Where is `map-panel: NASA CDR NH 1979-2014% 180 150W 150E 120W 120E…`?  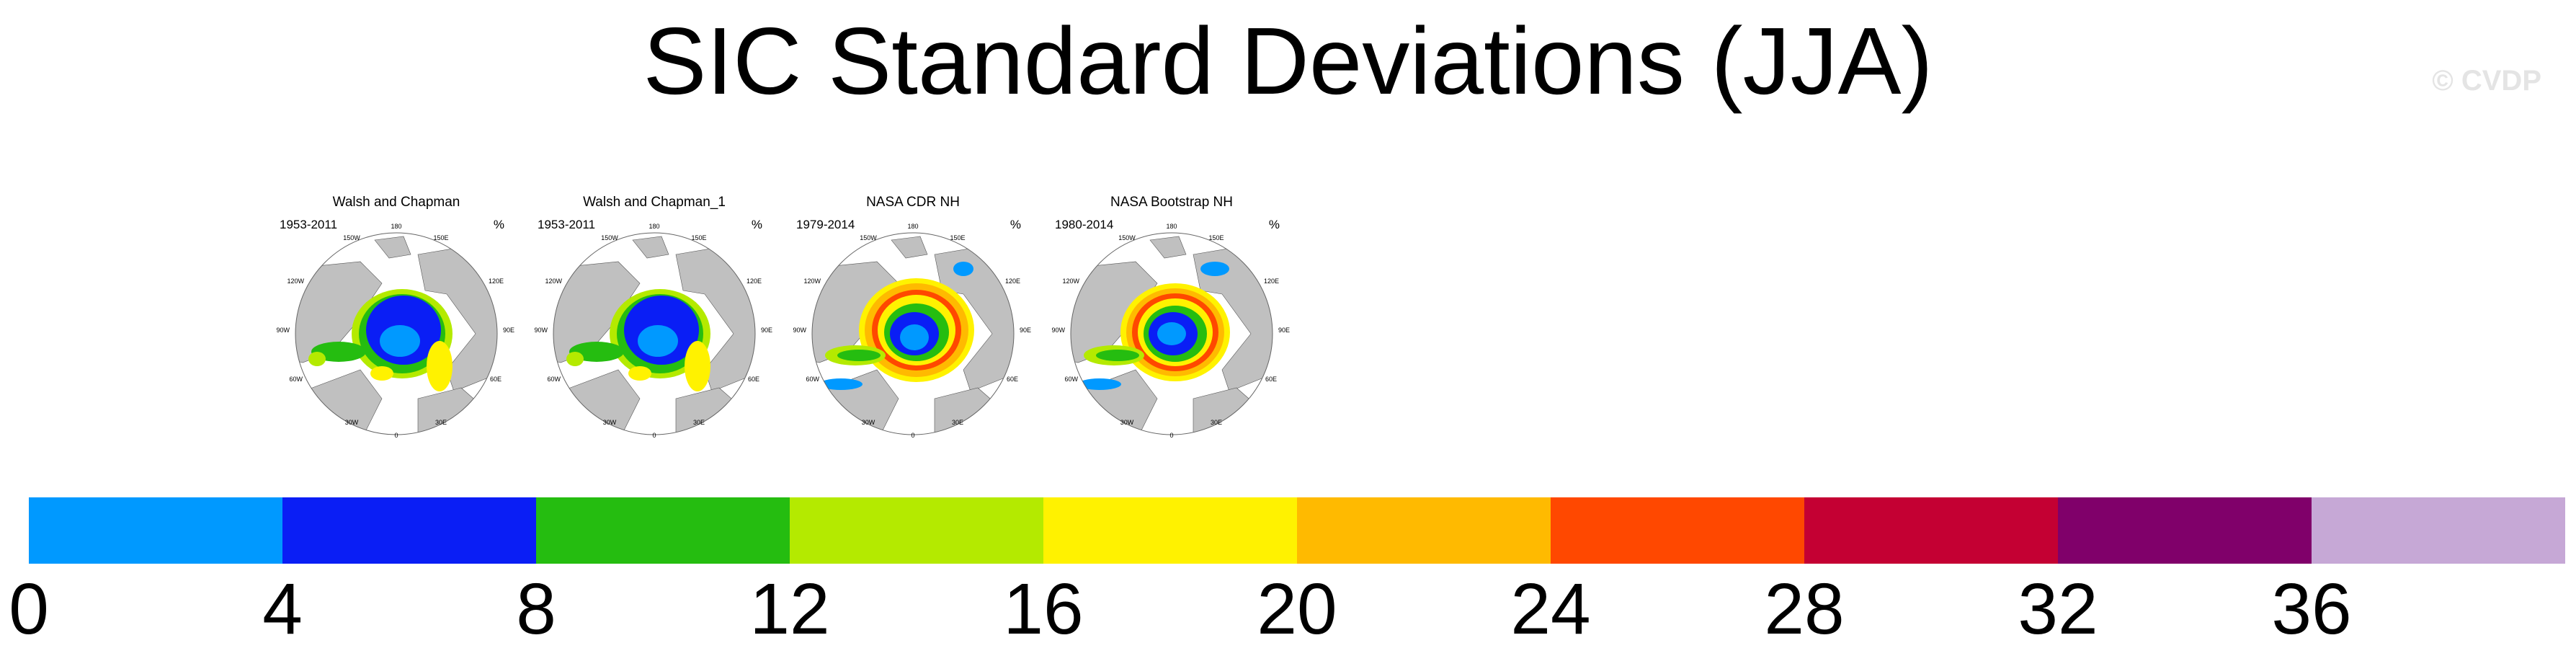
map-panel: NASA CDR NH 1979-2014% 180 150W 150E 120W 120E… is located at coordinates (912, 324).